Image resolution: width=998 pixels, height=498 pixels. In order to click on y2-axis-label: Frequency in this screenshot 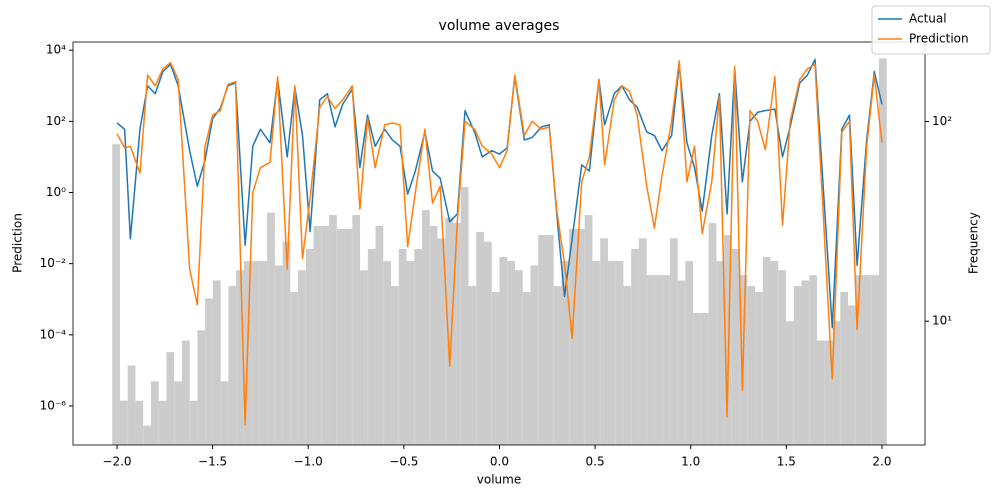, I will do `click(974, 243)`.